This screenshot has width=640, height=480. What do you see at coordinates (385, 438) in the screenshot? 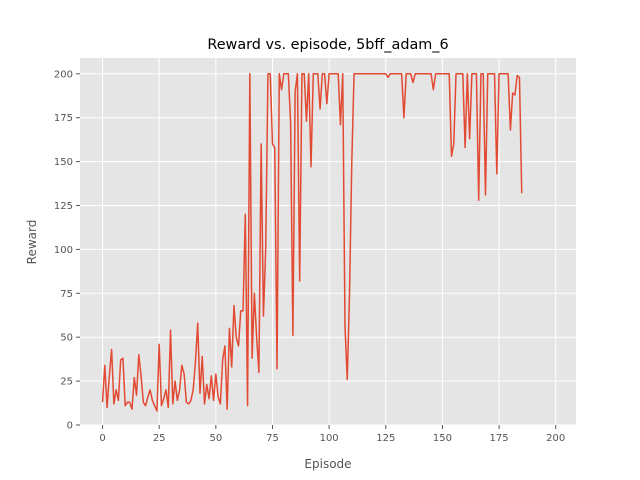
I see `x-tick-label: 125` at bounding box center [385, 438].